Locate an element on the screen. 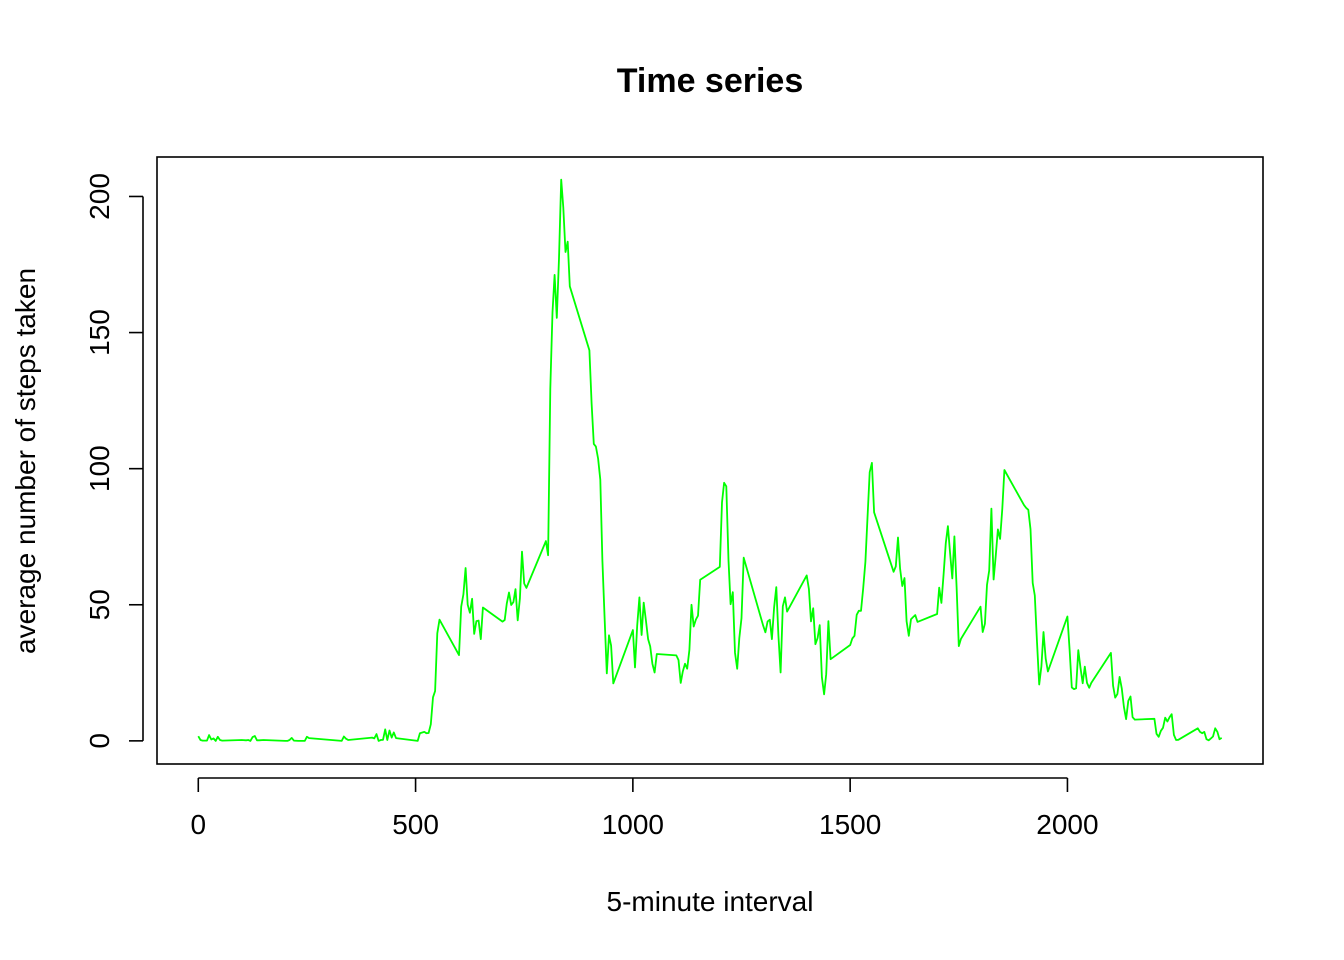  x-axis-label: 5-minute interval is located at coordinates (710, 901).